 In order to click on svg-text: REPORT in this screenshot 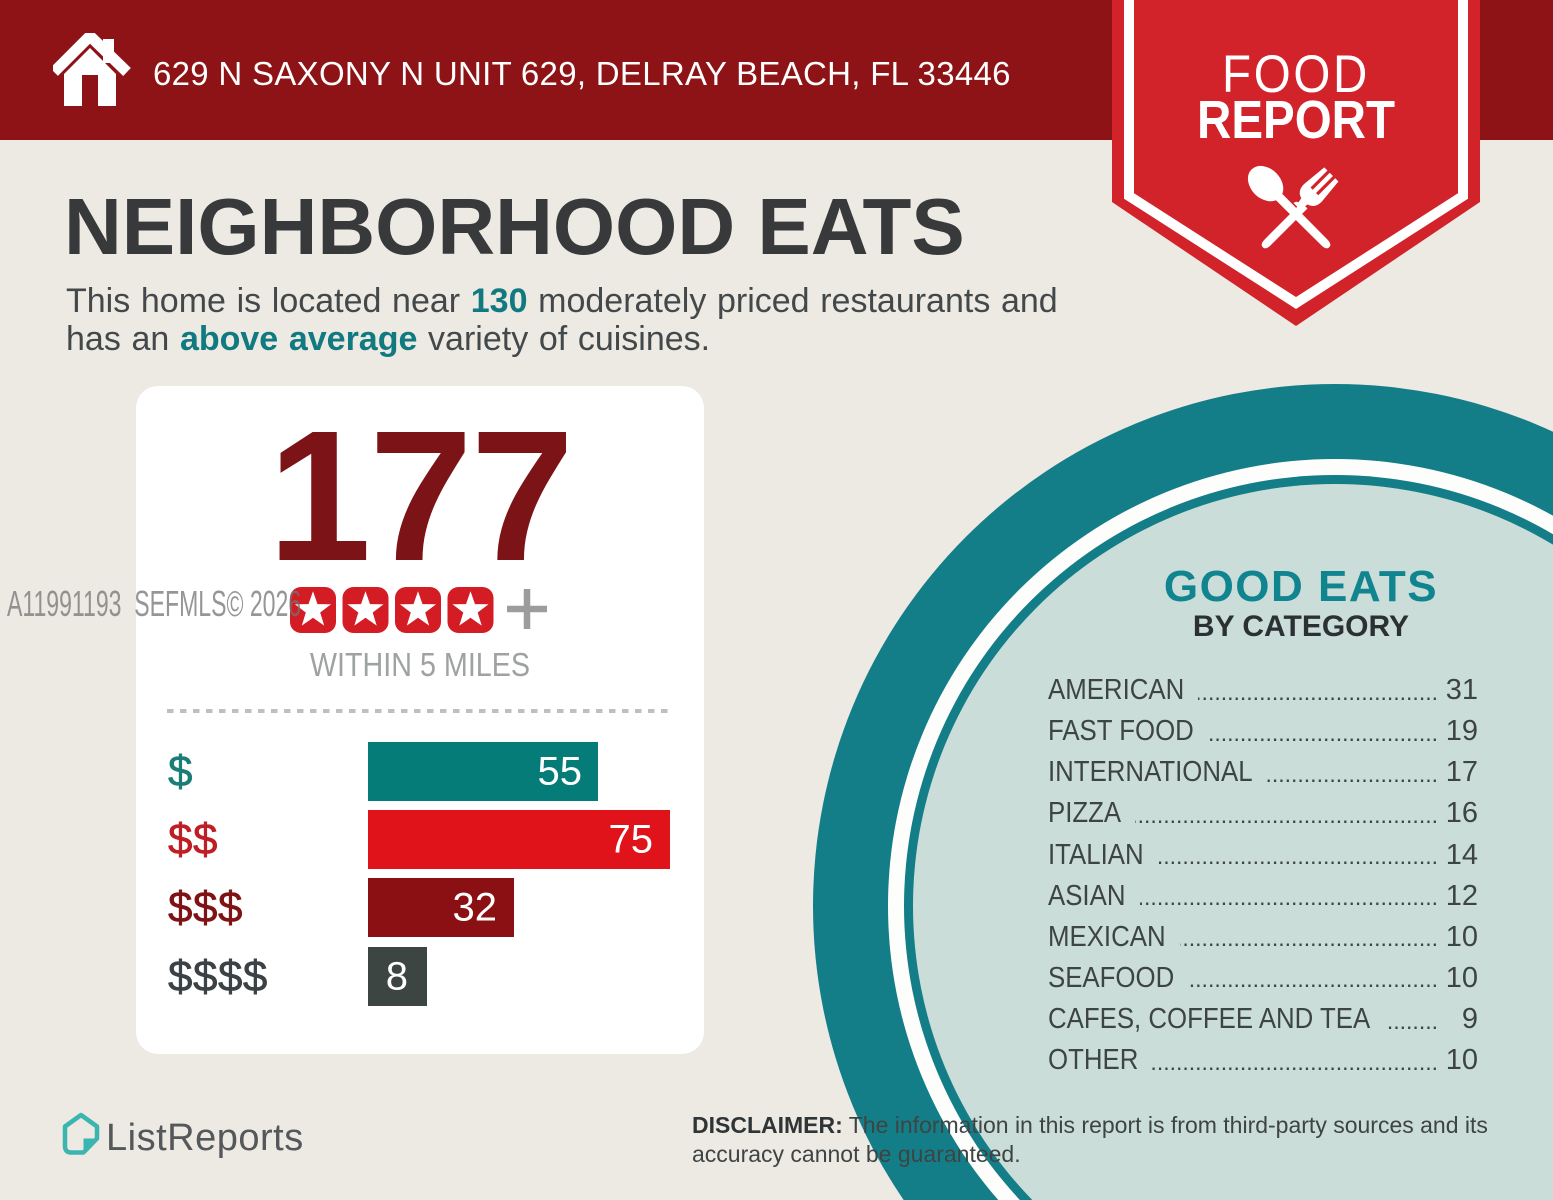, I will do `click(1296, 120)`.